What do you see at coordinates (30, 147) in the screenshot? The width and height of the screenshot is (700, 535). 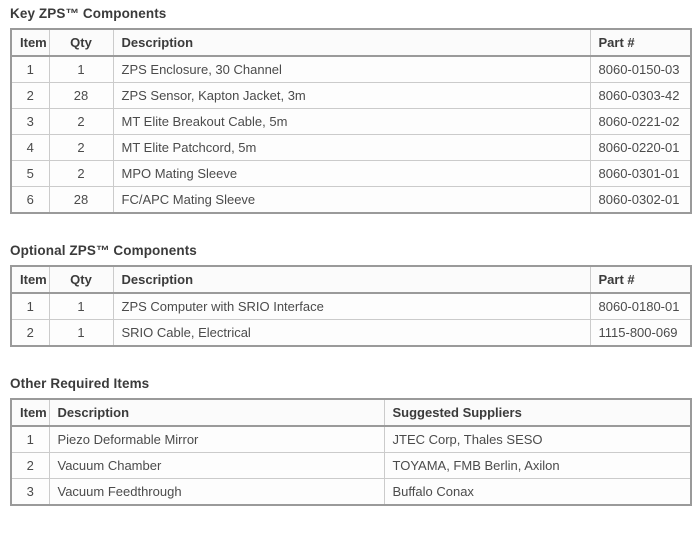 I see `cell-item: 4` at bounding box center [30, 147].